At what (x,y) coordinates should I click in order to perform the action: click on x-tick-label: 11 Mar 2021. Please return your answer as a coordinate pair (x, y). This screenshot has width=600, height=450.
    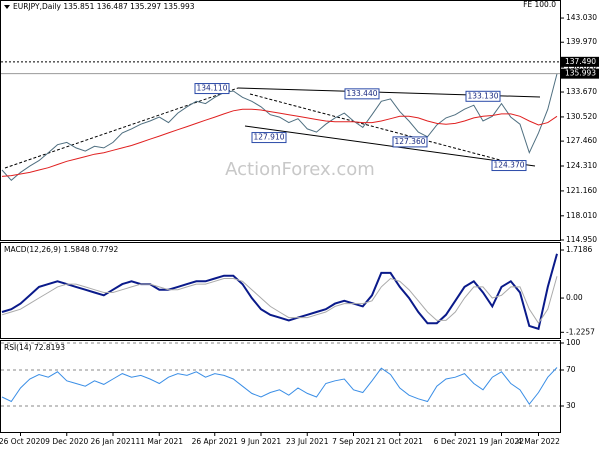
    Looking at the image, I should click on (159, 441).